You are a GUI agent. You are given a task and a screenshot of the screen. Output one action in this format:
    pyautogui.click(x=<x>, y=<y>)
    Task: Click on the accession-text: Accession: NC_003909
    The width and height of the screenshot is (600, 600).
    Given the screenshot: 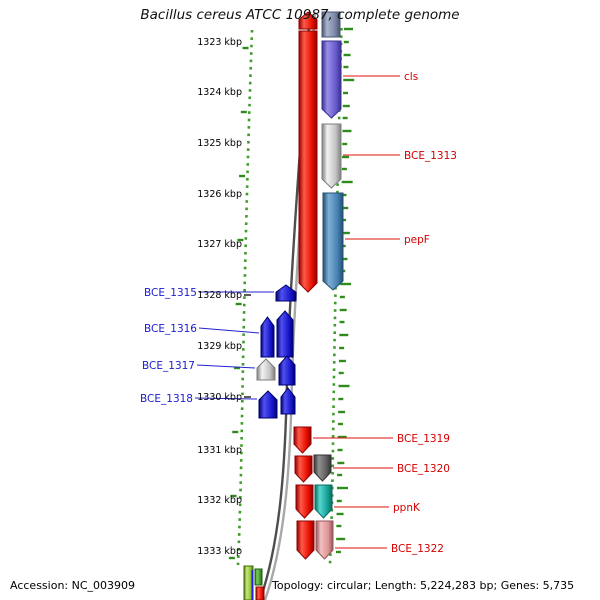 What is the action you would take?
    pyautogui.click(x=72, y=585)
    